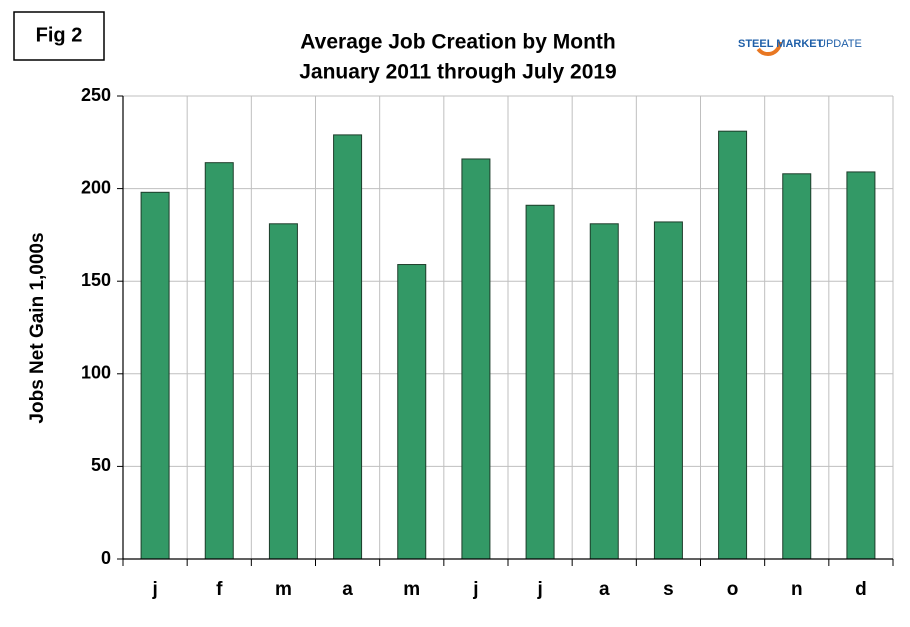  I want to click on y-tick-label: 150, so click(96, 280).